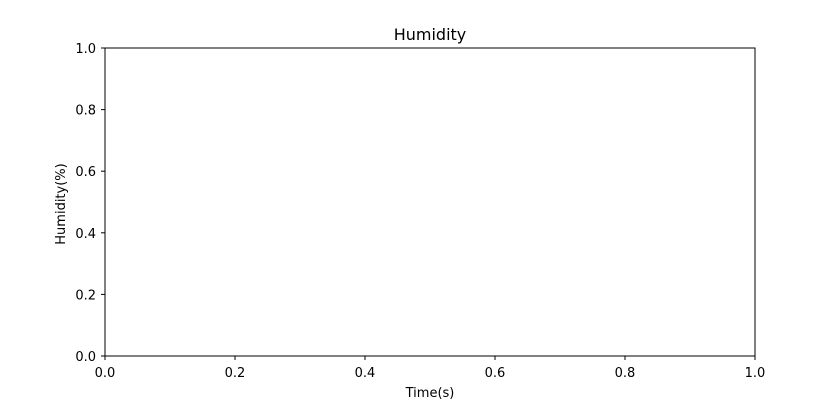 This screenshot has width=839, height=404. What do you see at coordinates (105, 373) in the screenshot?
I see `x-tick-label: 0.0` at bounding box center [105, 373].